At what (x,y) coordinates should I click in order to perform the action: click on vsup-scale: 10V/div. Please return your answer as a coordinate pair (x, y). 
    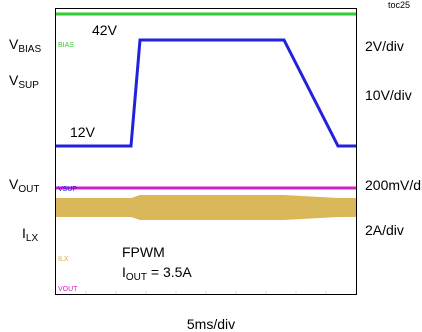
    Looking at the image, I should click on (388, 95).